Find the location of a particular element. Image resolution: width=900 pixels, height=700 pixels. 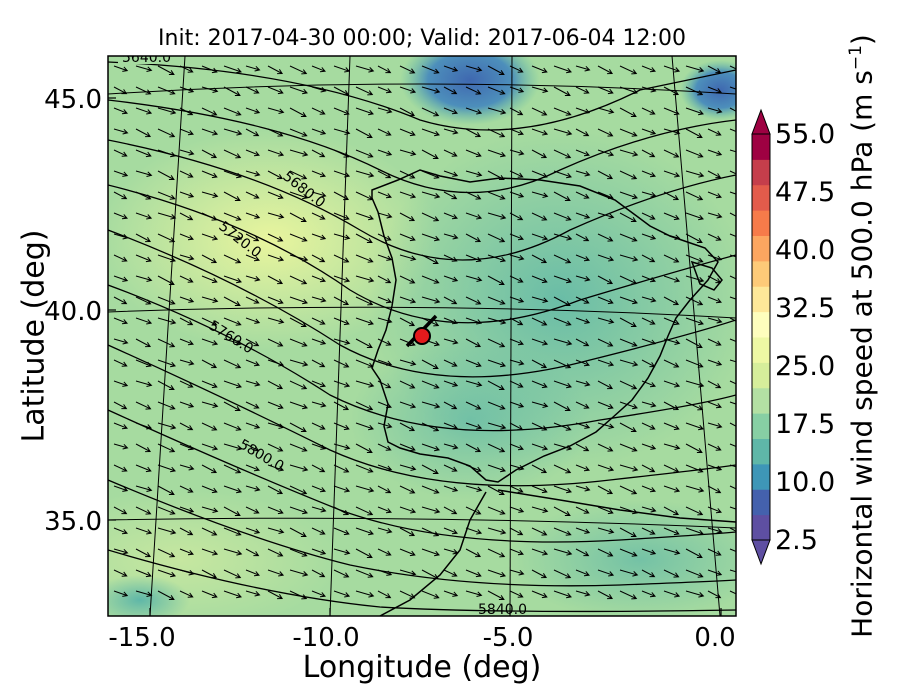

colorbar-segment is located at coordinates (761, 147).